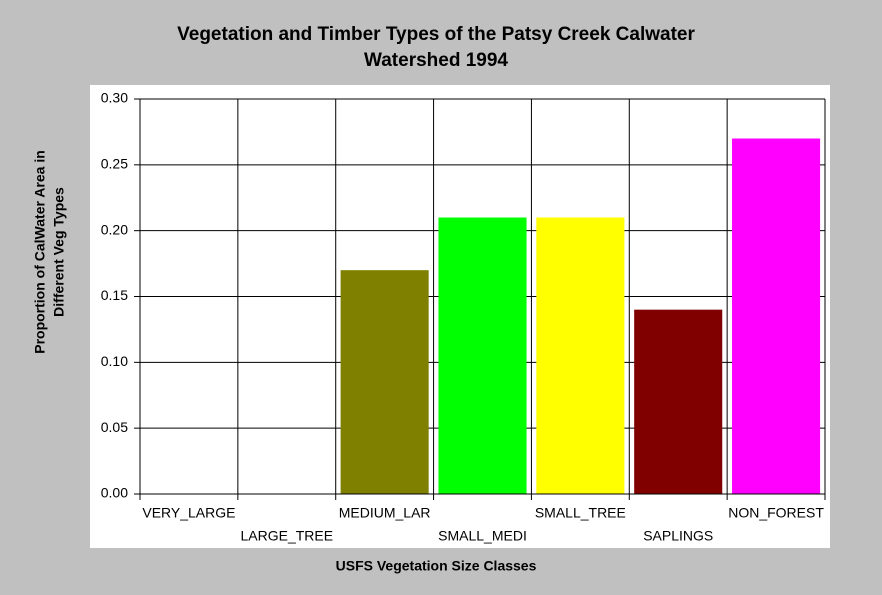 The width and height of the screenshot is (882, 595). What do you see at coordinates (678, 536) in the screenshot?
I see `x-tick-label: SAPLINGS` at bounding box center [678, 536].